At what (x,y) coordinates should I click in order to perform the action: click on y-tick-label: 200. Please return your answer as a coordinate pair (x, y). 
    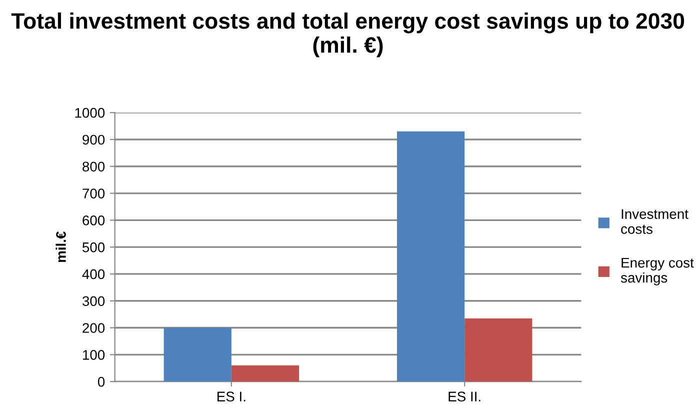
    Looking at the image, I should click on (93, 328).